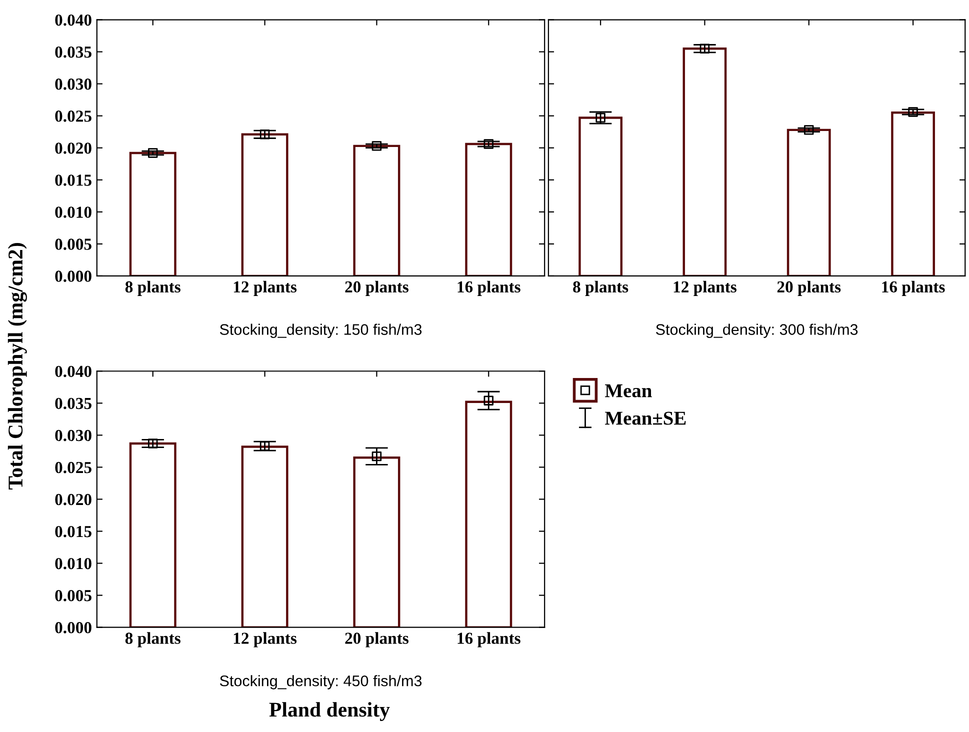 Image resolution: width=969 pixels, height=732 pixels. I want to click on text: Mean±SE, so click(645, 418).